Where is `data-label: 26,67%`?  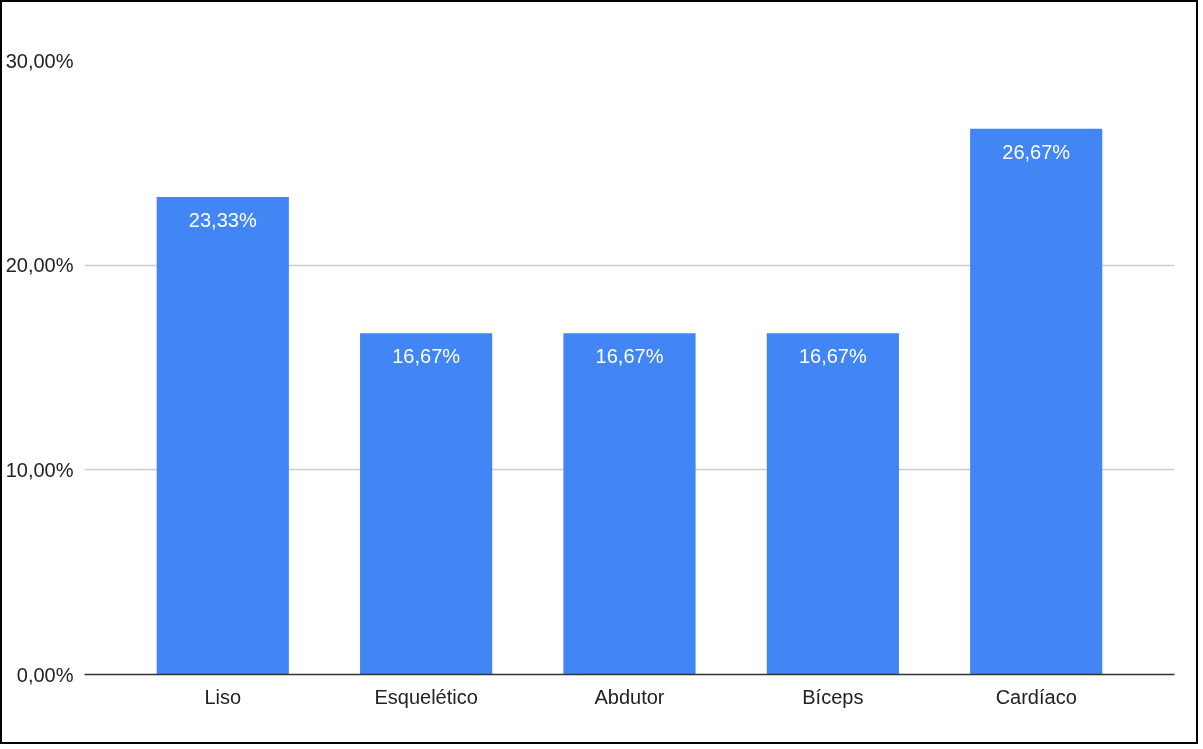 data-label: 26,67% is located at coordinates (1036, 151).